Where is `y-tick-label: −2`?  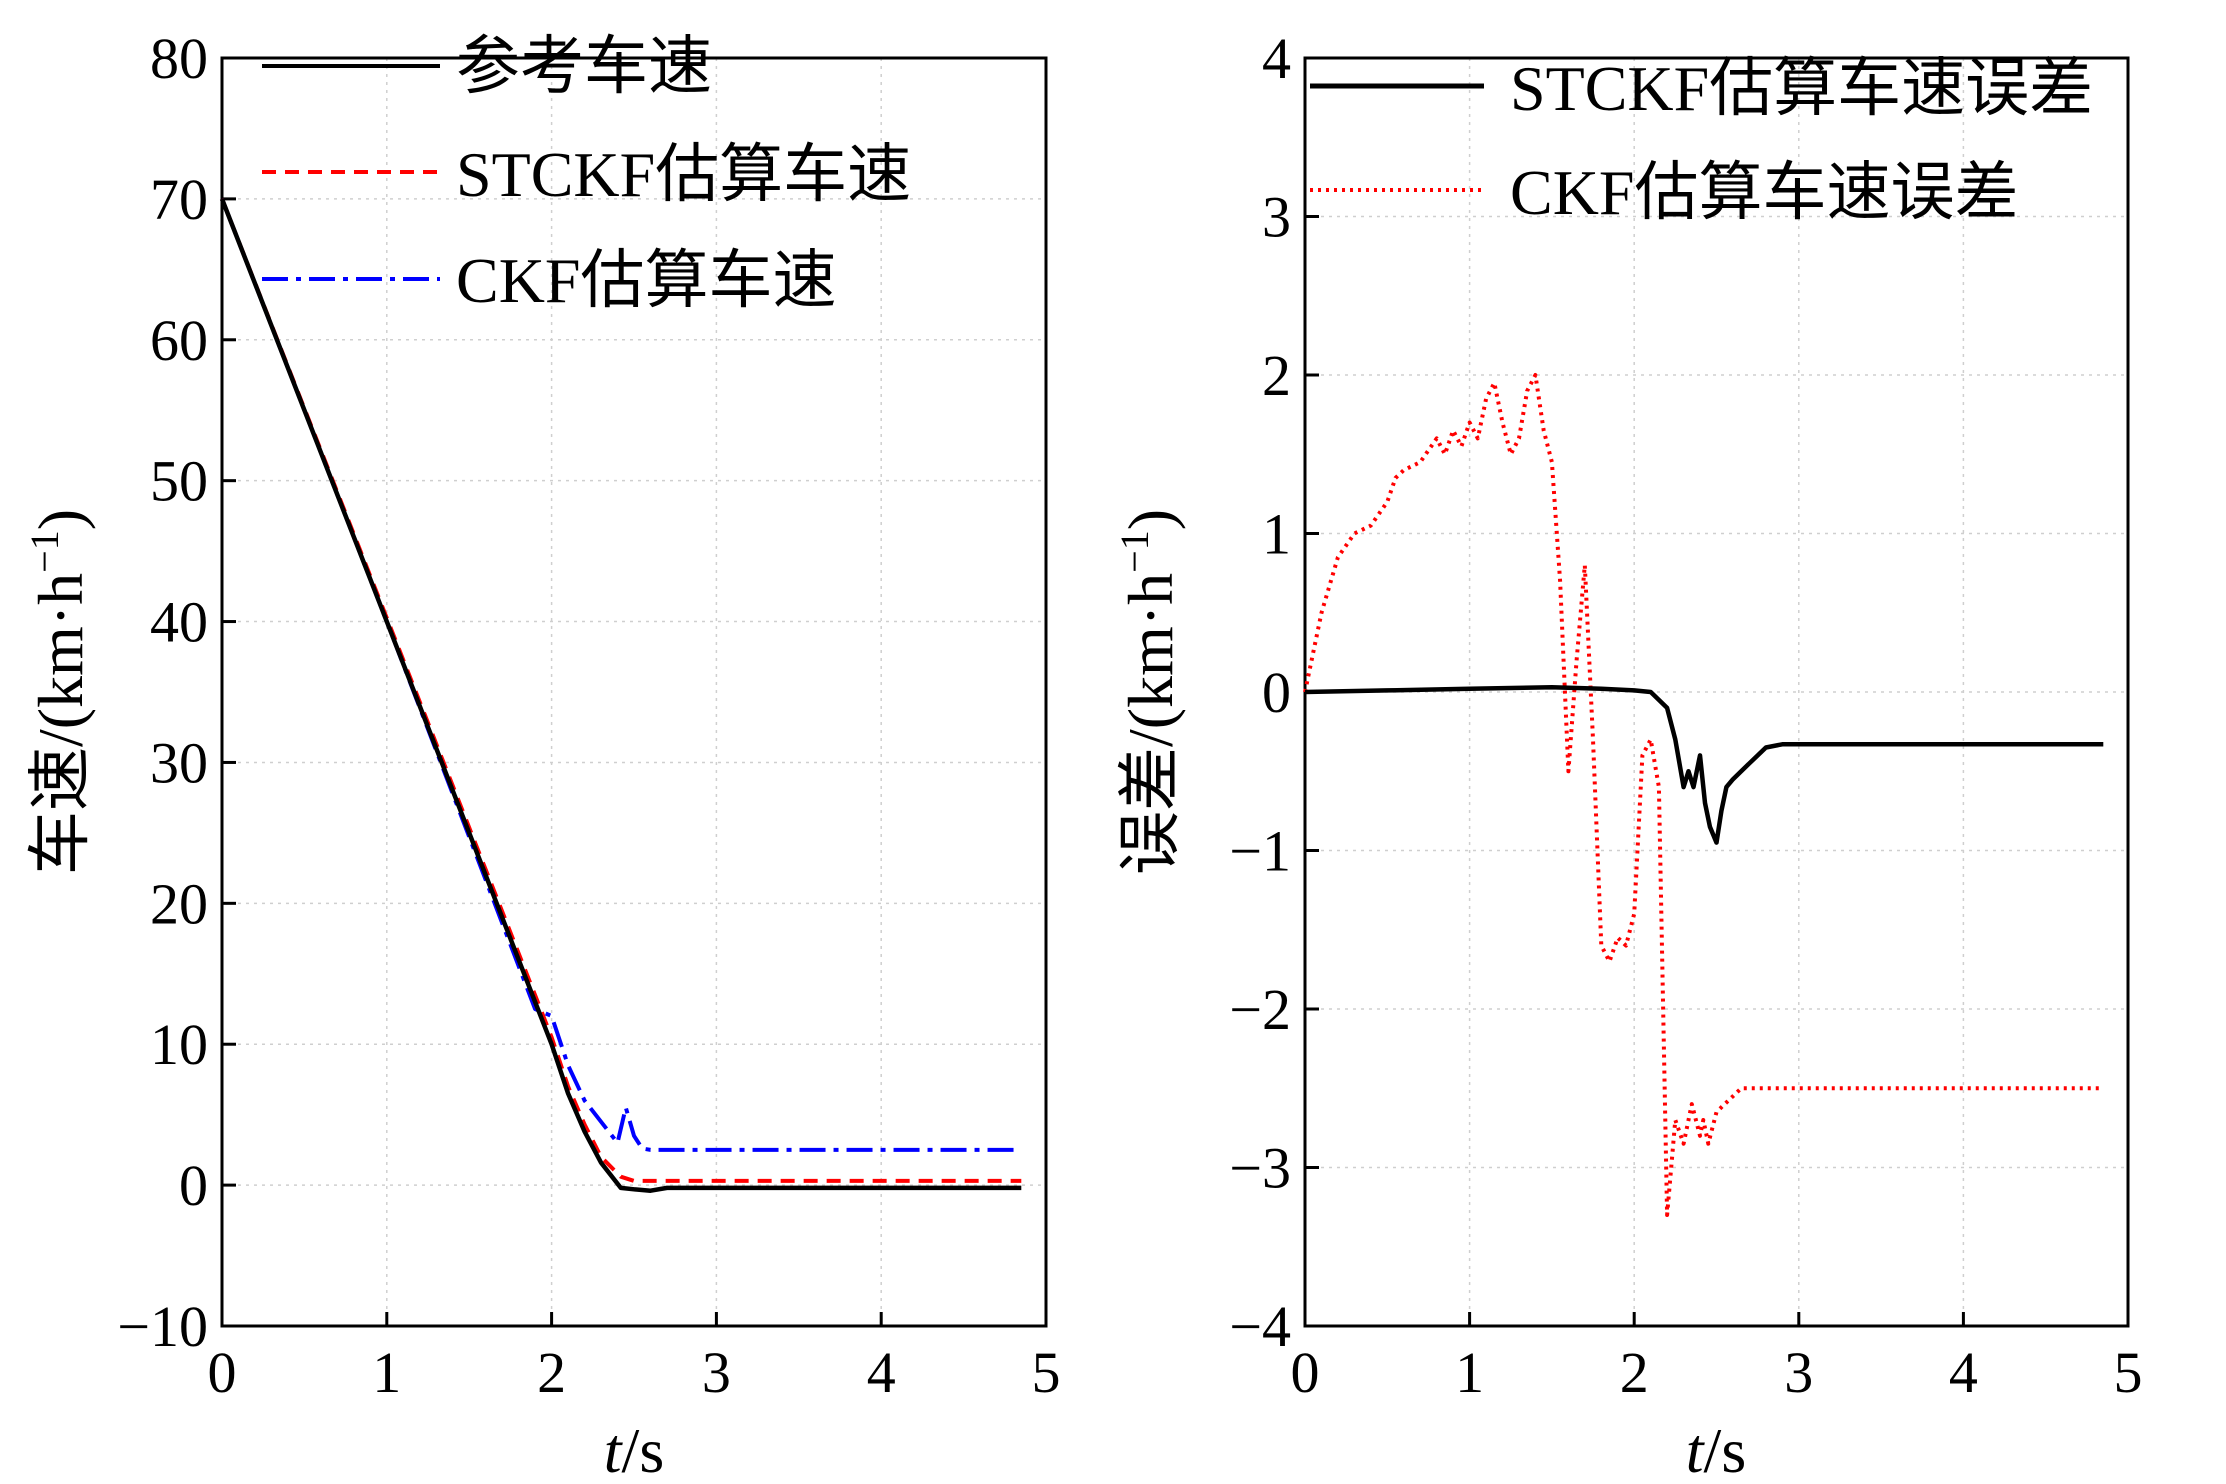
y-tick-label: −2 is located at coordinates (1260, 1009).